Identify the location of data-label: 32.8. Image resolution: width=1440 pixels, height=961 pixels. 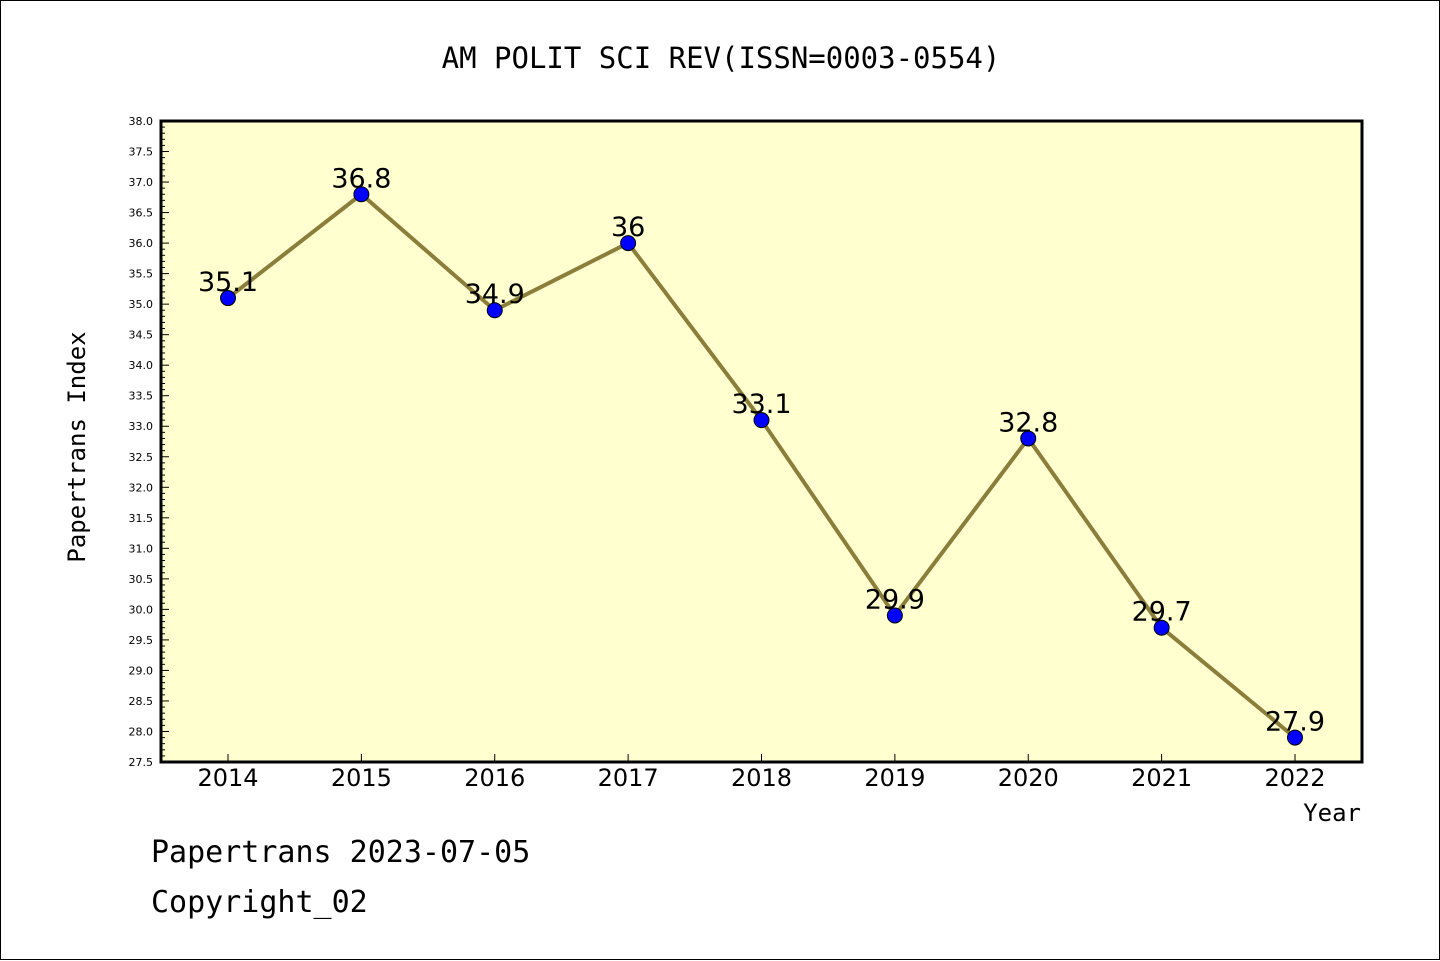
(1028, 422).